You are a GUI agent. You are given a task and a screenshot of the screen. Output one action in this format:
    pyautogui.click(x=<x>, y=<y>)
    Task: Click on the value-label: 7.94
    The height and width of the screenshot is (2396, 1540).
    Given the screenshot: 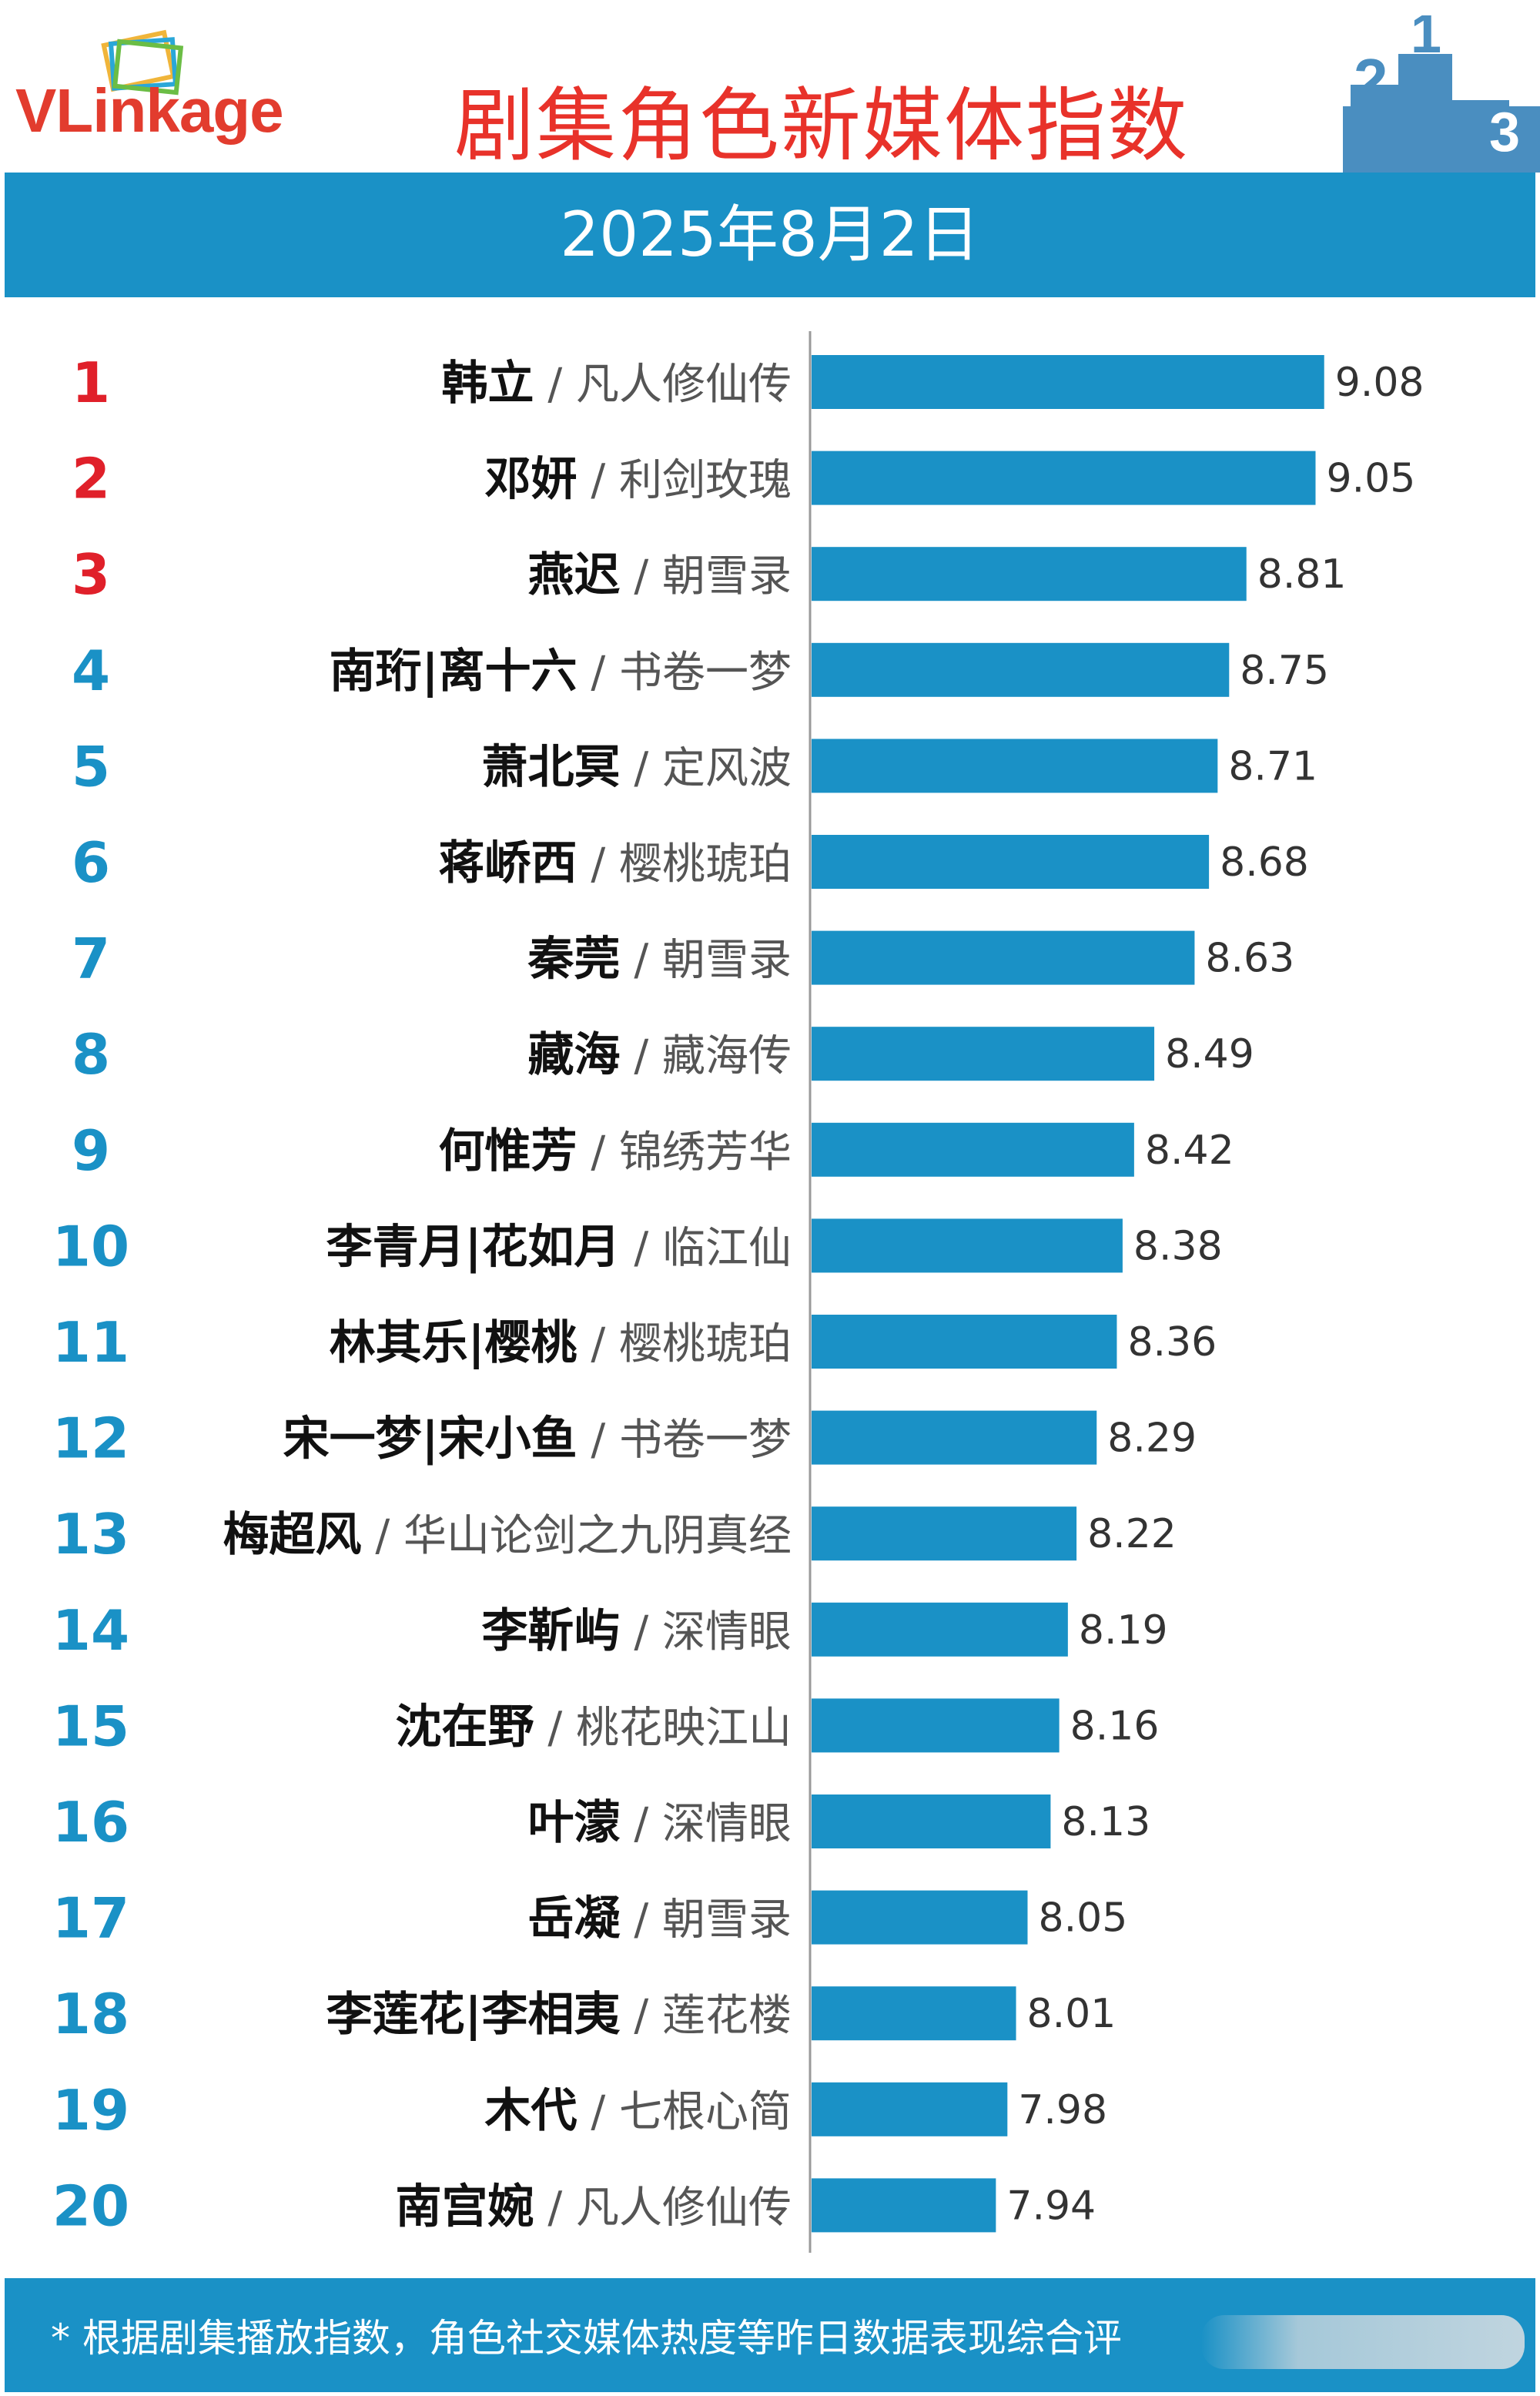 What is the action you would take?
    pyautogui.click(x=1051, y=2206)
    